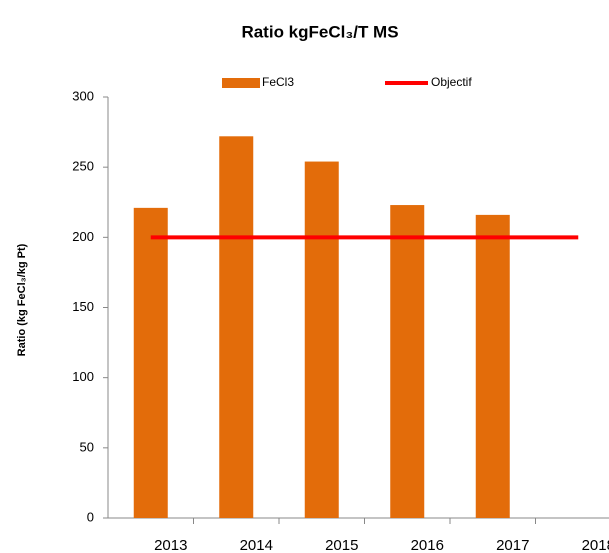 The image size is (609, 553). I want to click on x-tick-label: 2017, so click(512, 545).